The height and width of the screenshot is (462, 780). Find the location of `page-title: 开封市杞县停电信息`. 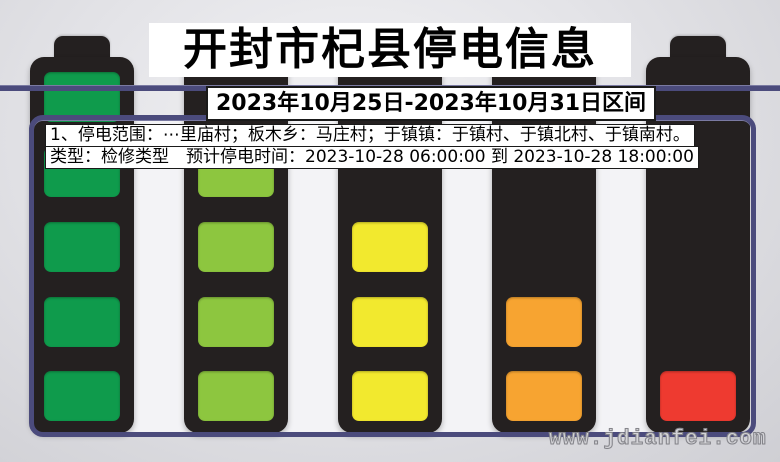

page-title: 开封市杞县停电信息 is located at coordinates (390, 49).